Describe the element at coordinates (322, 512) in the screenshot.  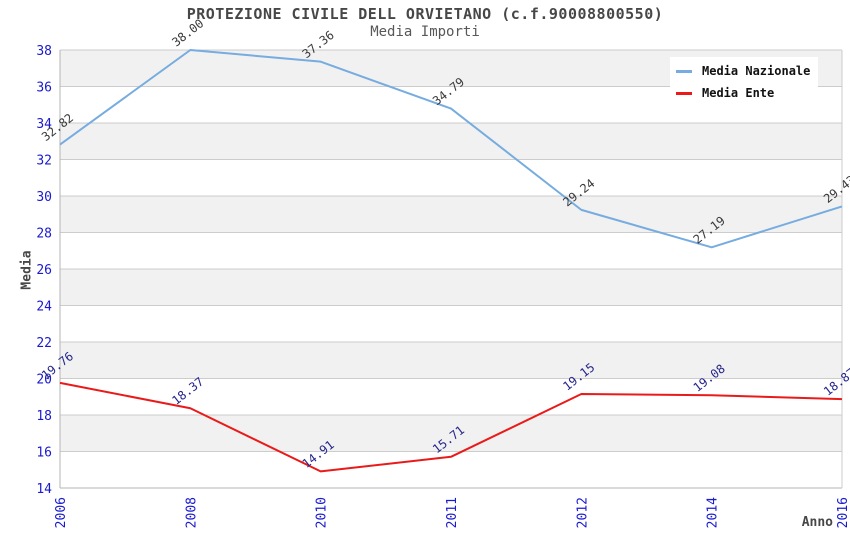
I see `x-tick-label: 2010` at that location.